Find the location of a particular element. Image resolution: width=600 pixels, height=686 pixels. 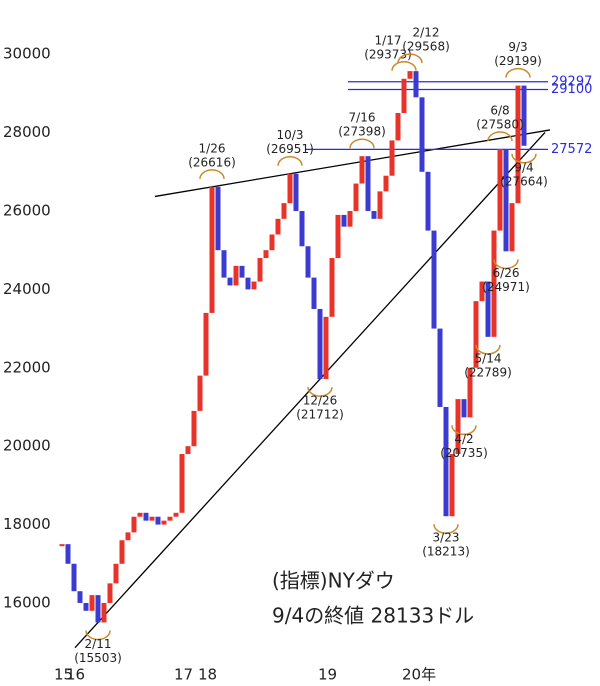

y-tick-label: 24000 is located at coordinates (27, 289).